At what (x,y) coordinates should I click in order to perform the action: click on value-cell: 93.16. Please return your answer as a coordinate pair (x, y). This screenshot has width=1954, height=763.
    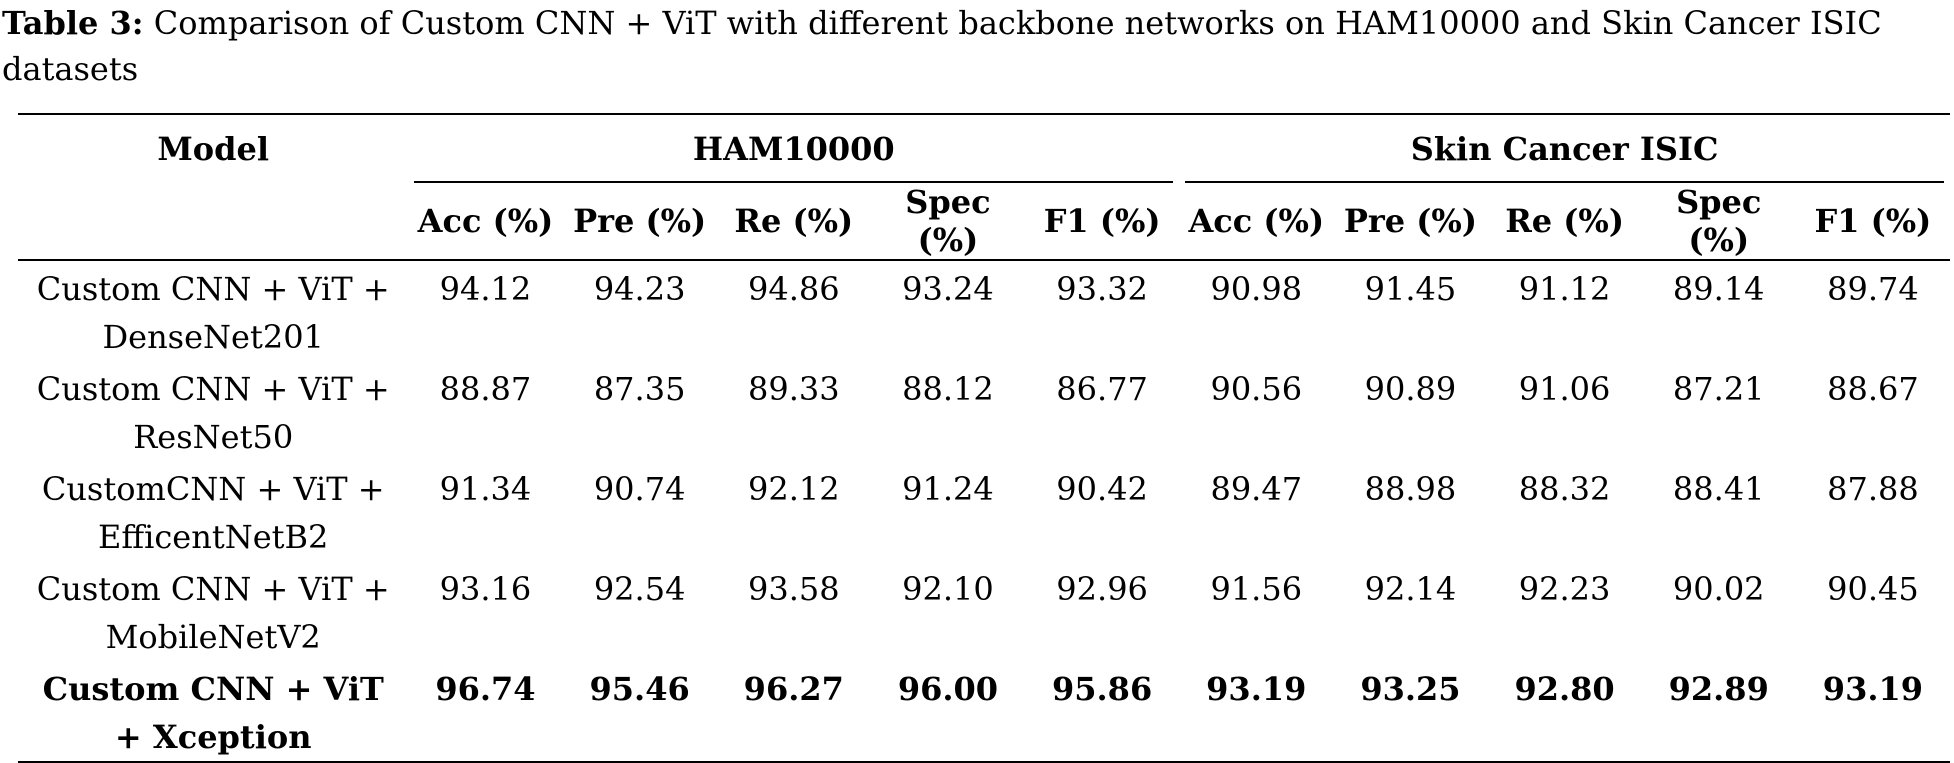
    Looking at the image, I should click on (485, 589).